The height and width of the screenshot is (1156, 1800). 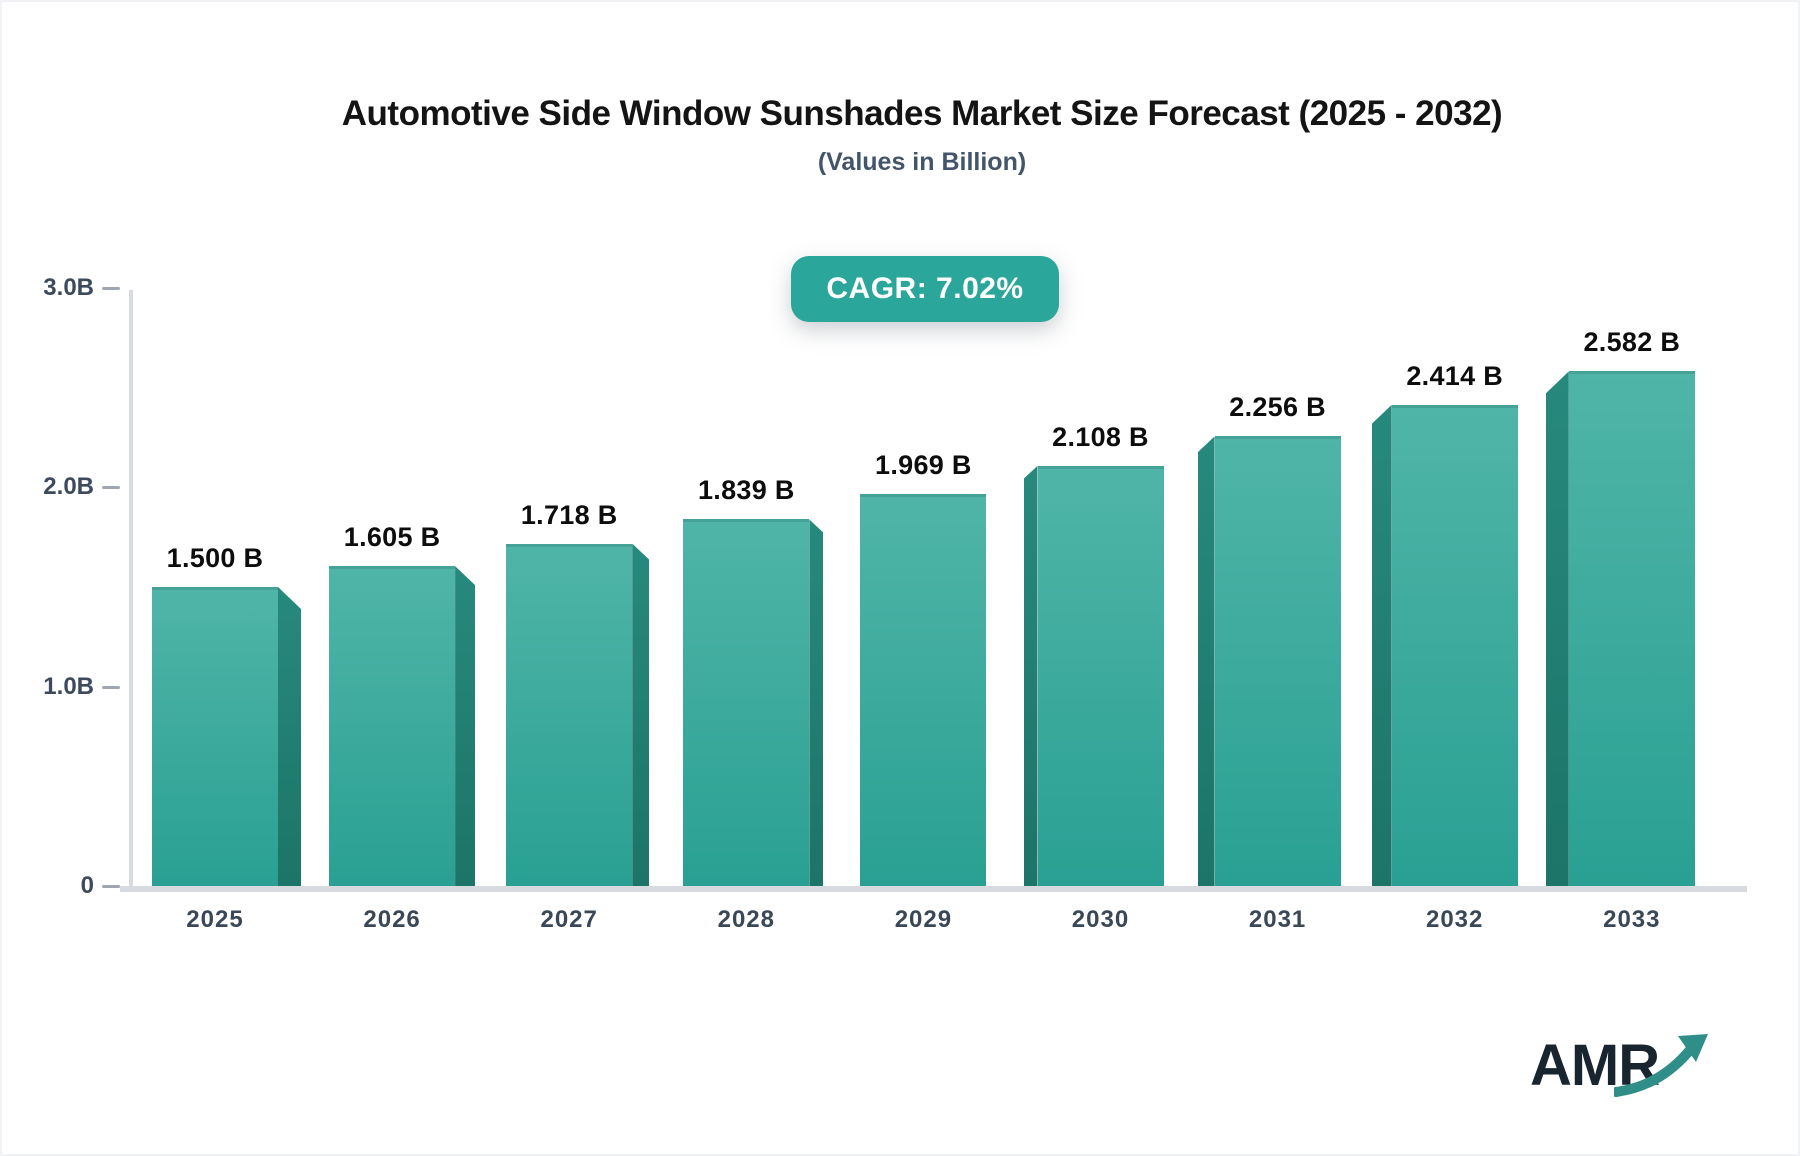 What do you see at coordinates (1100, 436) in the screenshot?
I see `bar-value-label: 2.108 B` at bounding box center [1100, 436].